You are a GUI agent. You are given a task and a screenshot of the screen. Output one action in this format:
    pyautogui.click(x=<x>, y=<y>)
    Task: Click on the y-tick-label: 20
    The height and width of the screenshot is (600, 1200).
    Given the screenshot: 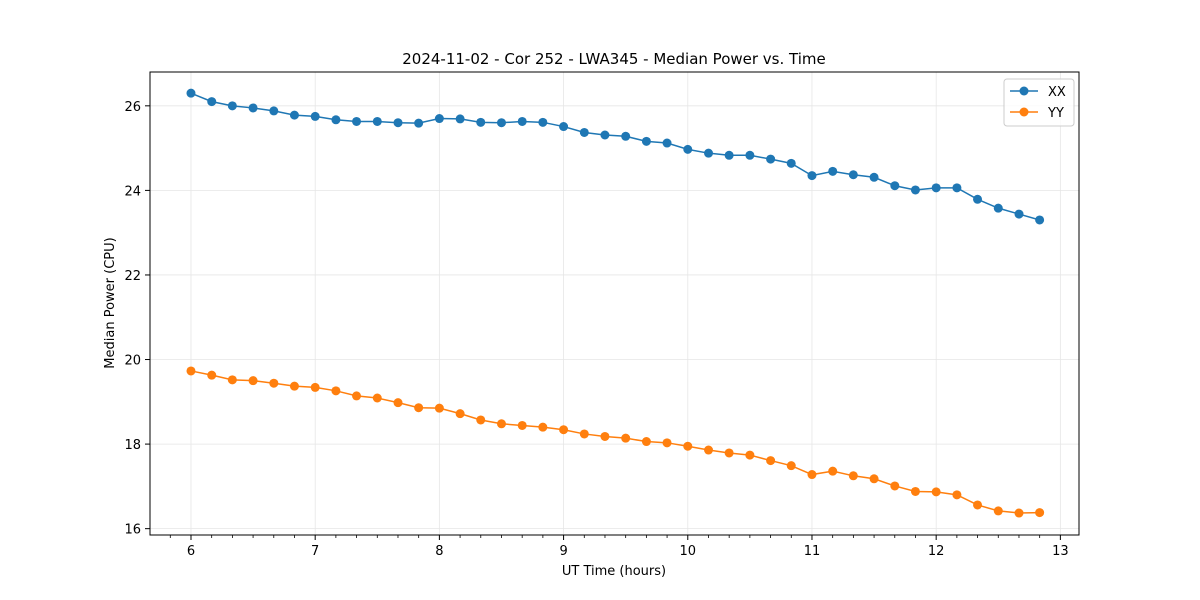 What is the action you would take?
    pyautogui.click(x=132, y=361)
    